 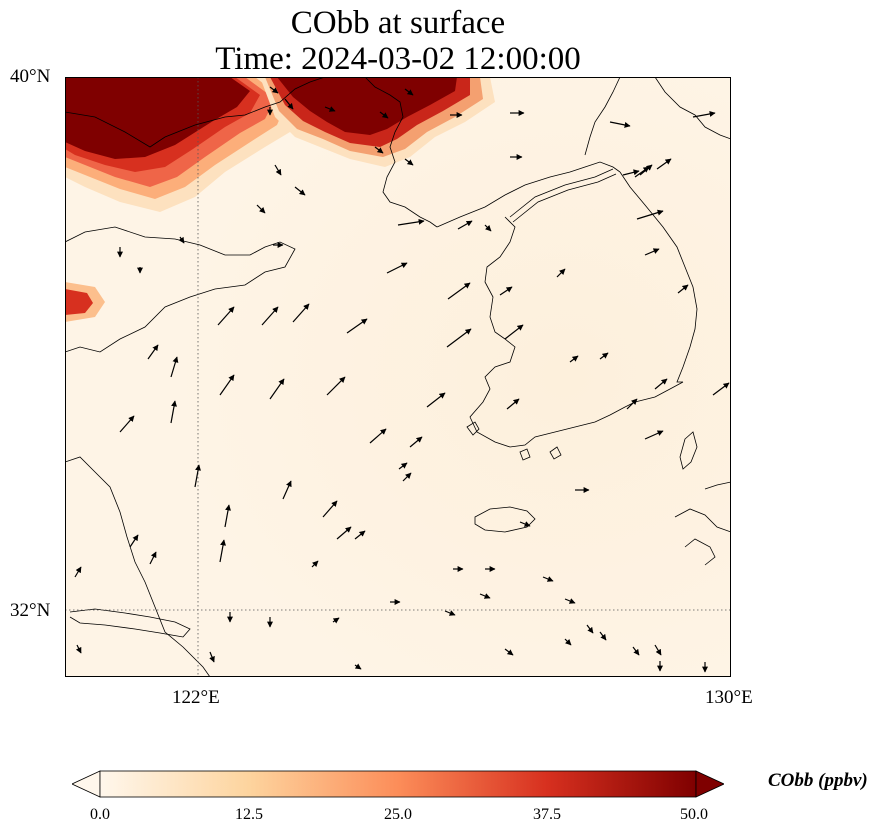 What do you see at coordinates (85, 302) in the screenshot?
I see `concentration-patch-west` at bounding box center [85, 302].